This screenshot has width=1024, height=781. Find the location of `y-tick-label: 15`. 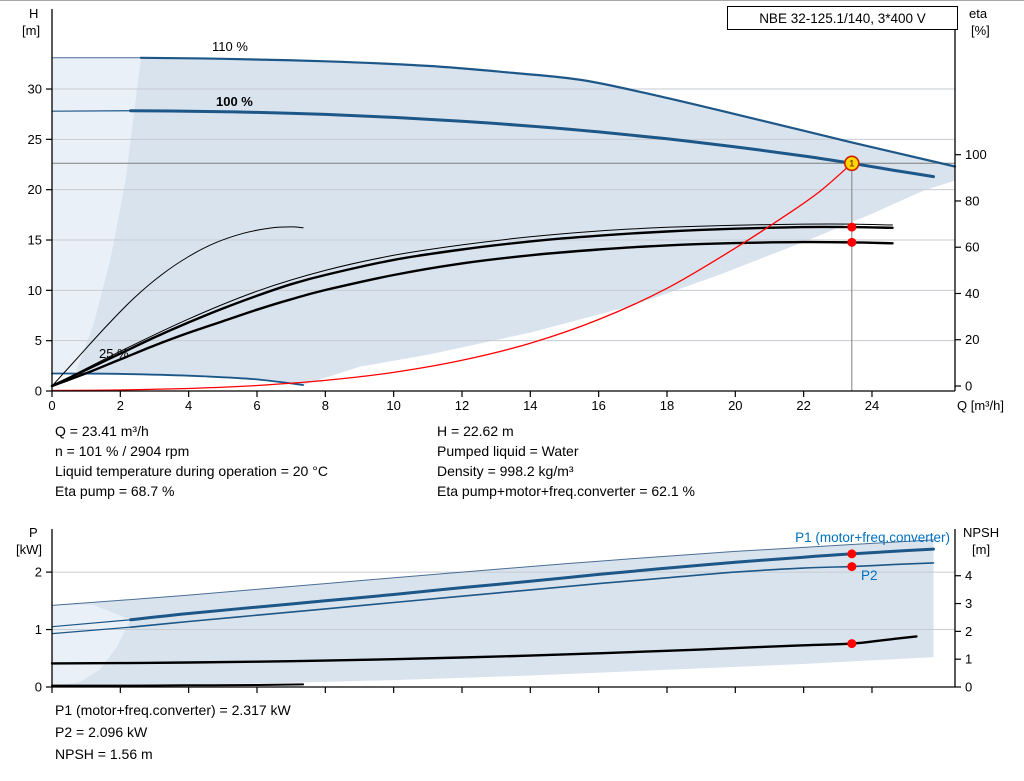

y-tick-label: 15 is located at coordinates (35, 240).